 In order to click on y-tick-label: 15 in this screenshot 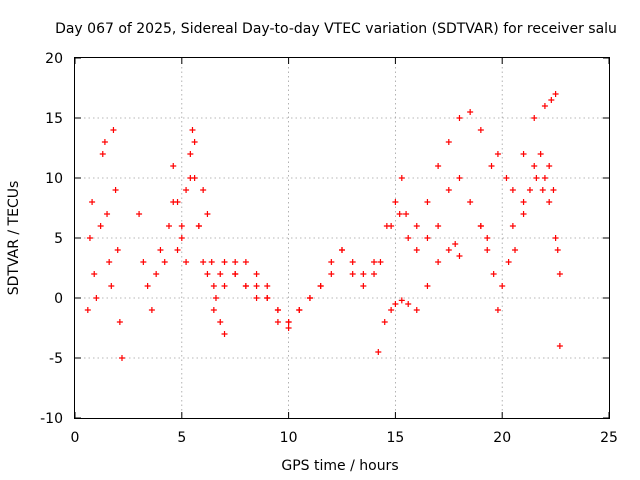, I will do `click(54, 119)`.